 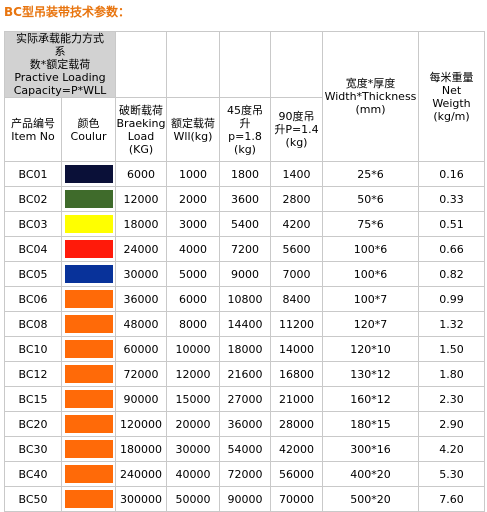 I want to click on breaking-load-cell: 12000, so click(x=141, y=199).